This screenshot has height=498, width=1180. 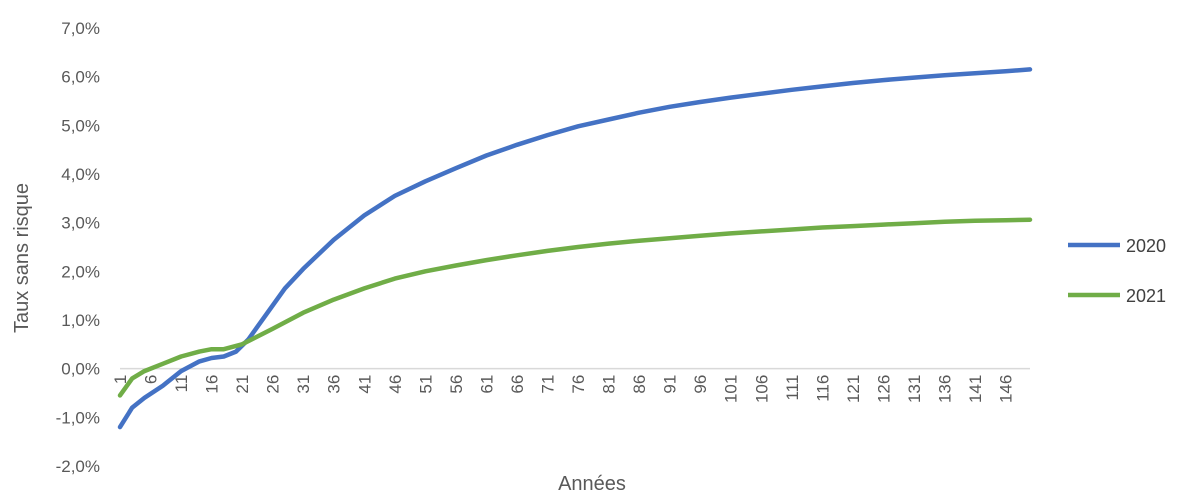 What do you see at coordinates (78, 417) in the screenshot?
I see `y-tick-label: -1,0%` at bounding box center [78, 417].